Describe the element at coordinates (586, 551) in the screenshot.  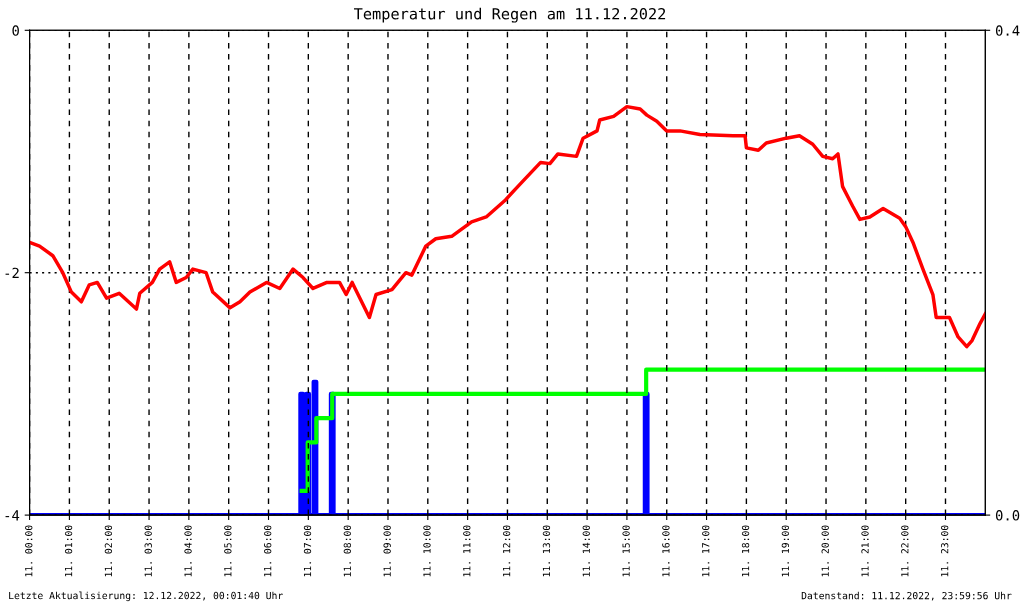
I see `x-tick-label: 11. 14:00` at that location.